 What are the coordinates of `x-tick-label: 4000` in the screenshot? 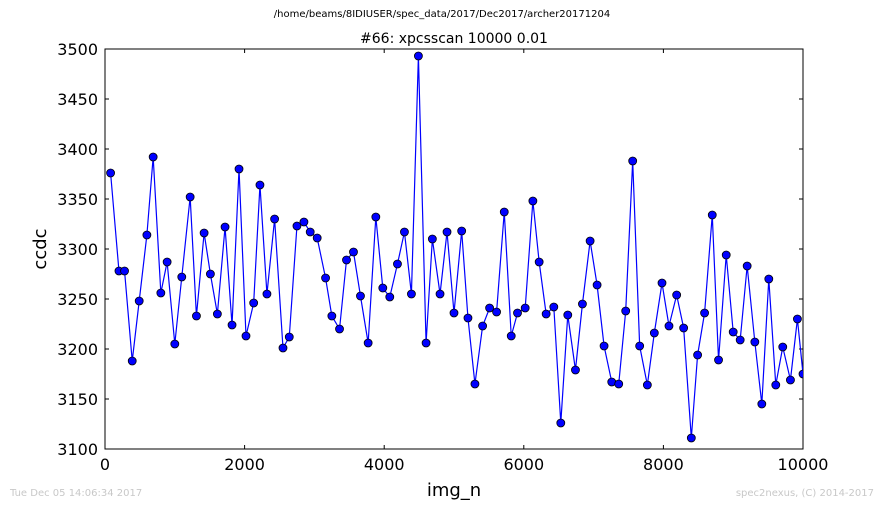 It's located at (384, 464).